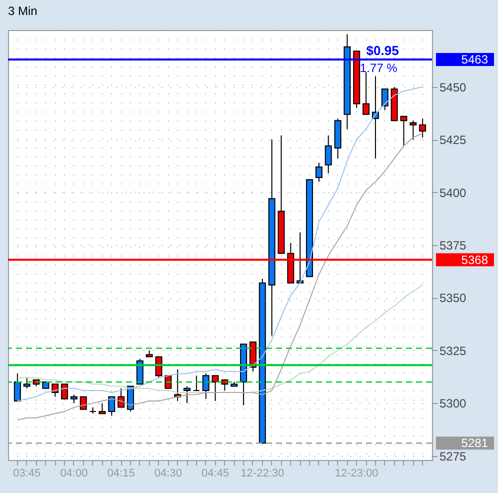 The height and width of the screenshot is (493, 498). What do you see at coordinates (27, 474) in the screenshot?
I see `x-tick-label: 03:45` at bounding box center [27, 474].